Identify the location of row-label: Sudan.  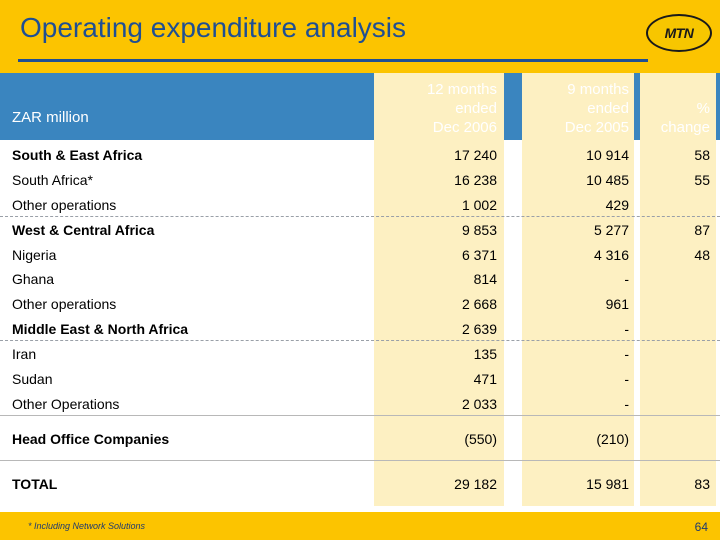
(32, 379).